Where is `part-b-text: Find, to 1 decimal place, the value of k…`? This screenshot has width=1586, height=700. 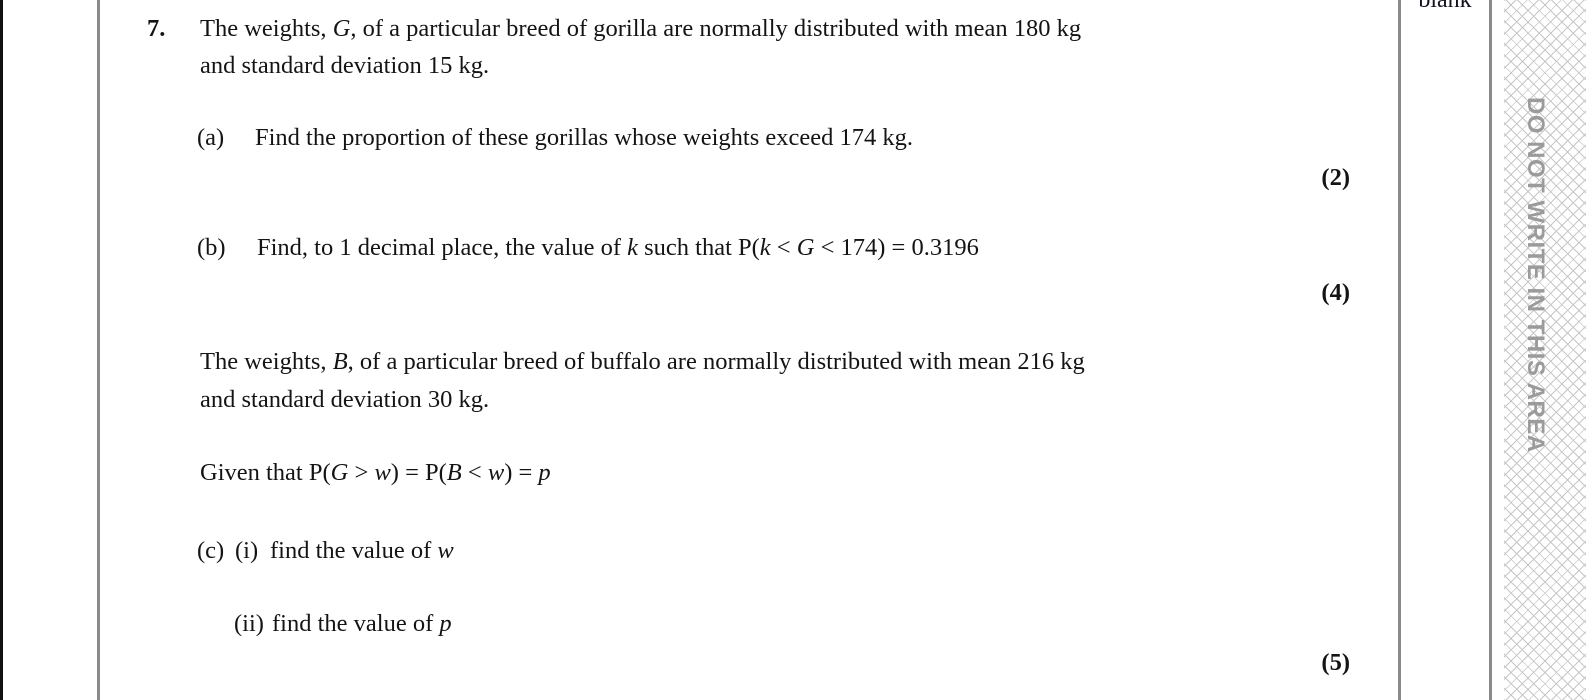 part-b-text: Find, to 1 decimal place, the value of k… is located at coordinates (618, 248).